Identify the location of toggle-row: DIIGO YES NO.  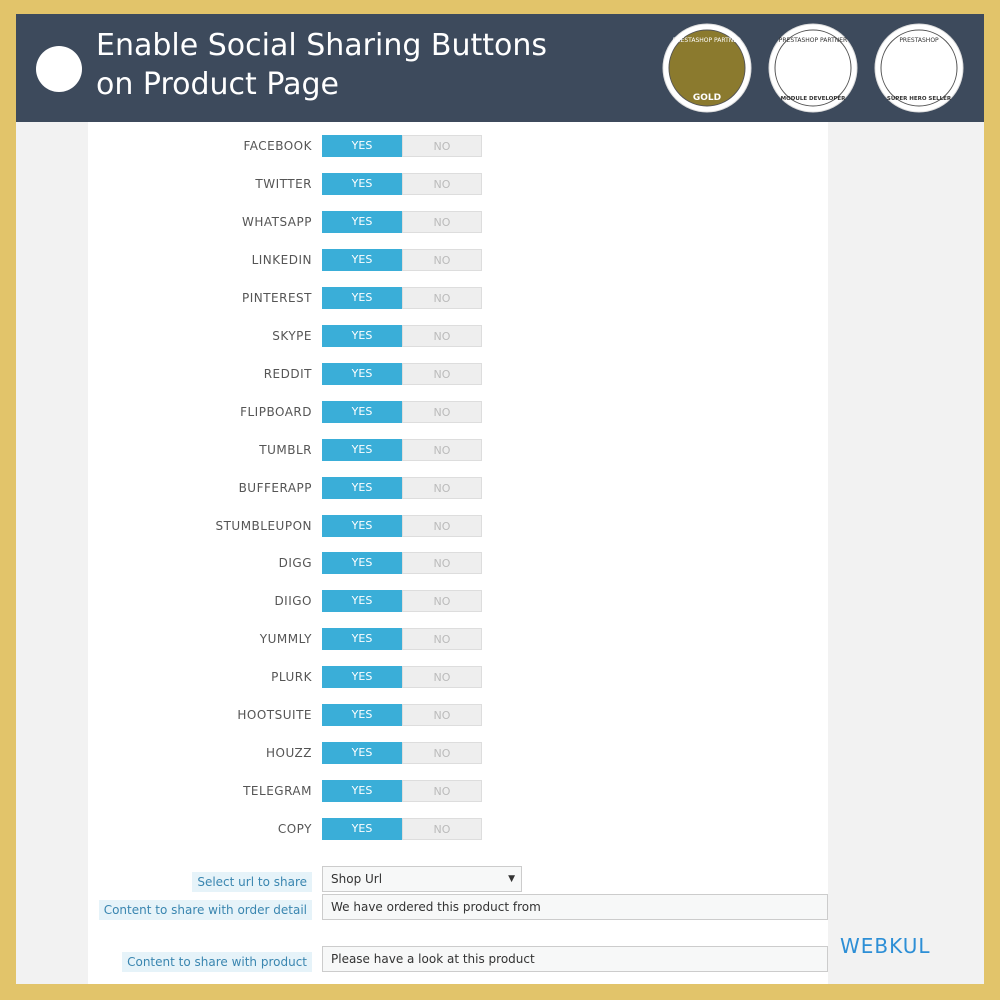
(500, 601).